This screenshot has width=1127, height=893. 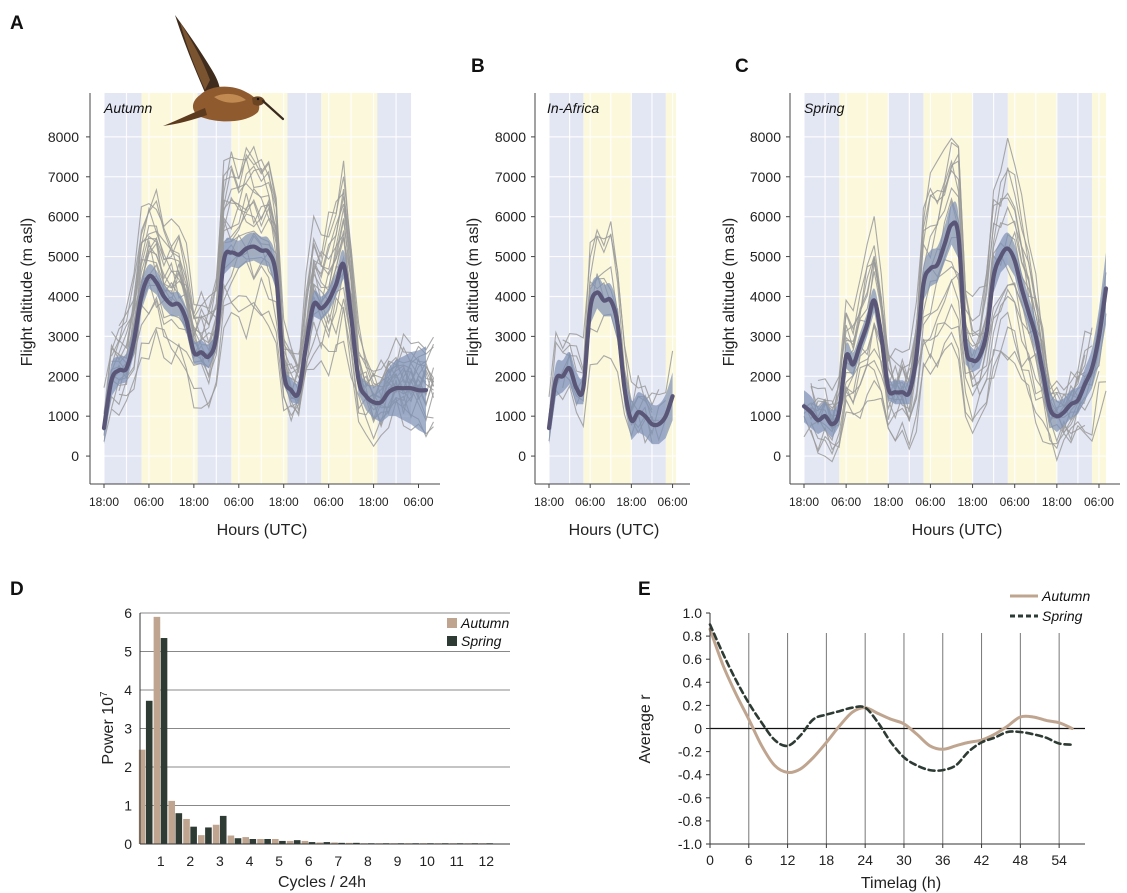 I want to click on panel-b-x-axis-title: Hours (UTC), so click(x=614, y=530).